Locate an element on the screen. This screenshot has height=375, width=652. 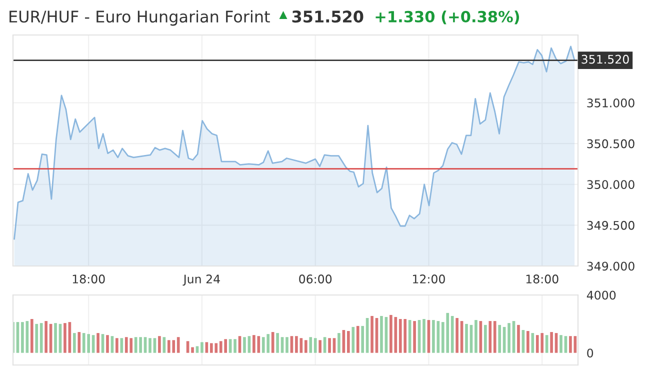
text: +1.330 (+0.38%) is located at coordinates (448, 17).